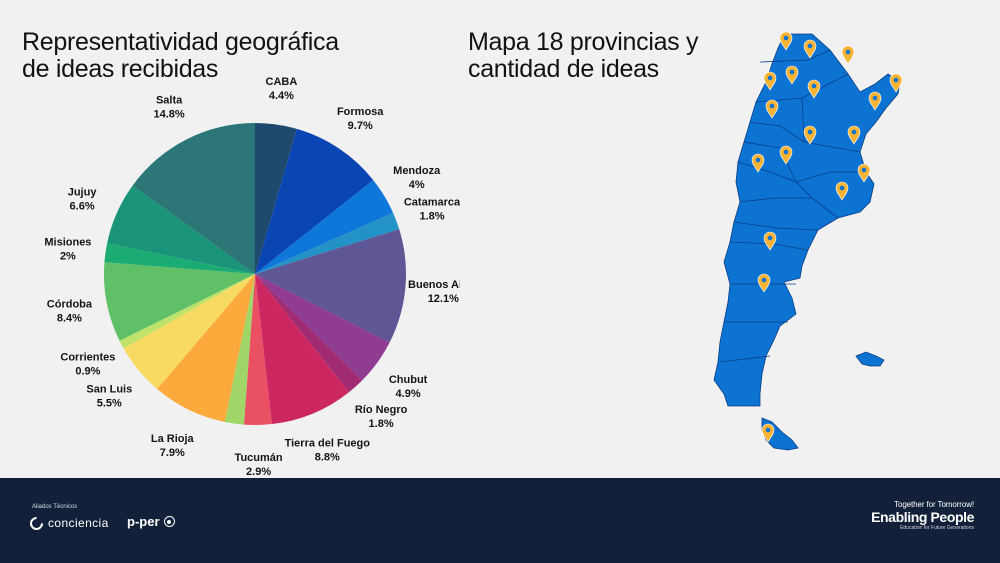 The image size is (1000, 563). Describe the element at coordinates (563, 69) in the screenshot. I see `map-title-line-2: cantidad de ideas` at that location.